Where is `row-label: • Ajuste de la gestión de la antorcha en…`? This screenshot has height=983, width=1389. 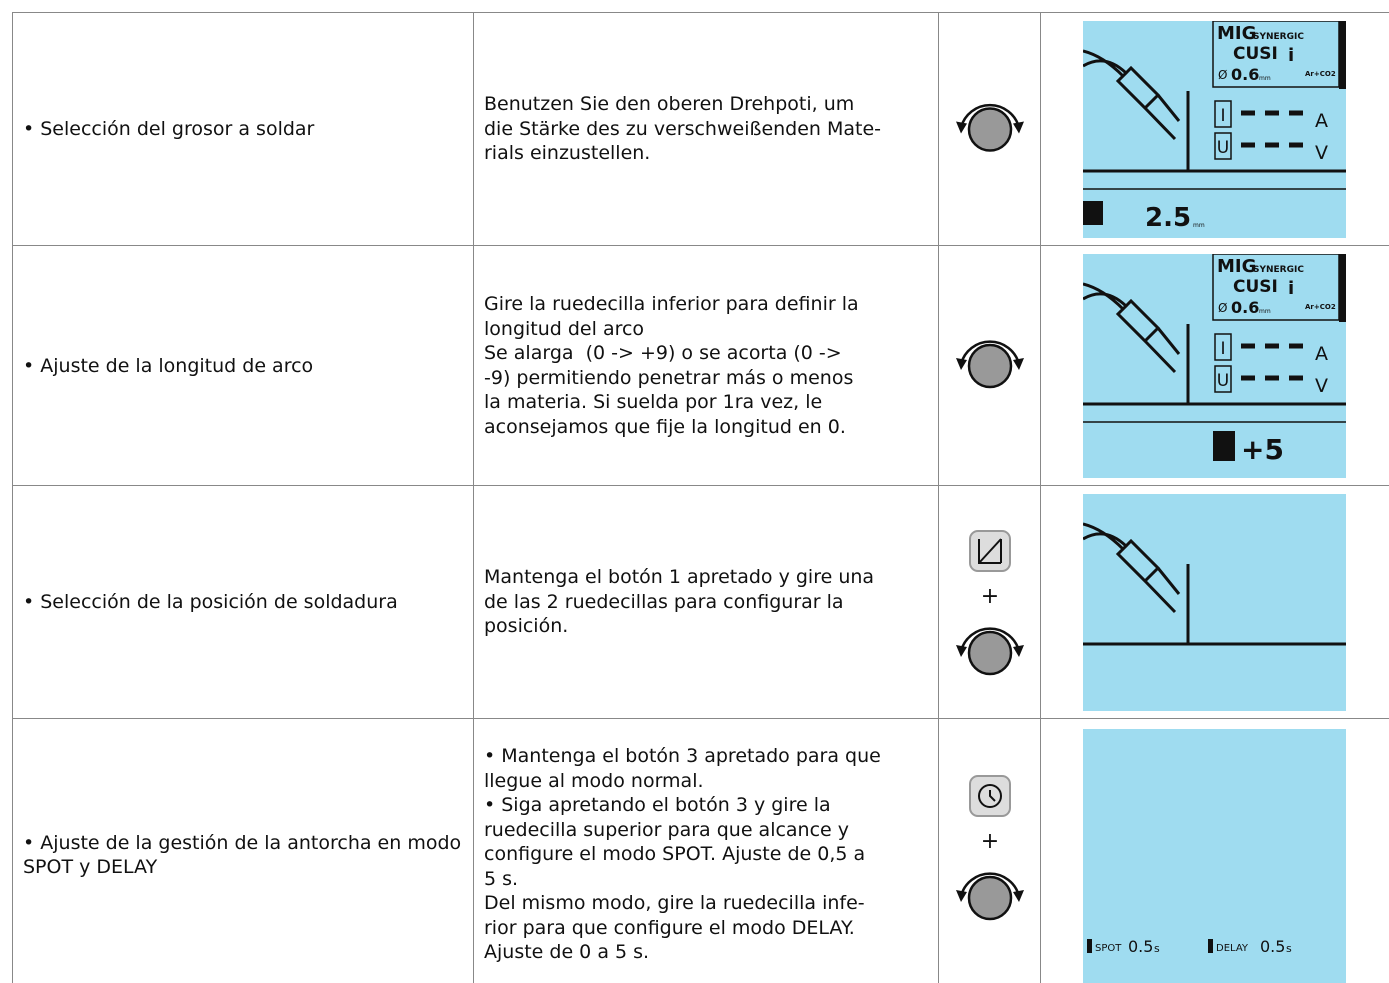 row-label: • Ajuste de la gestión de la antorcha en… is located at coordinates (242, 850).